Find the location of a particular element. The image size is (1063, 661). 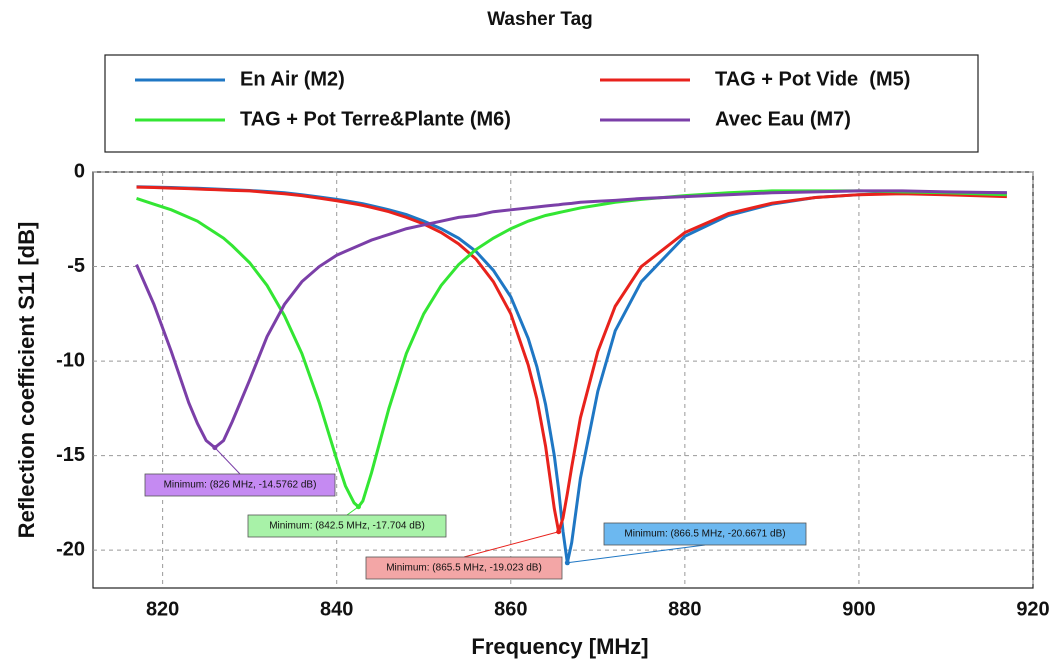

annotation-text: Minimum: (826 MHz, -14.5762 dB) is located at coordinates (240, 485).